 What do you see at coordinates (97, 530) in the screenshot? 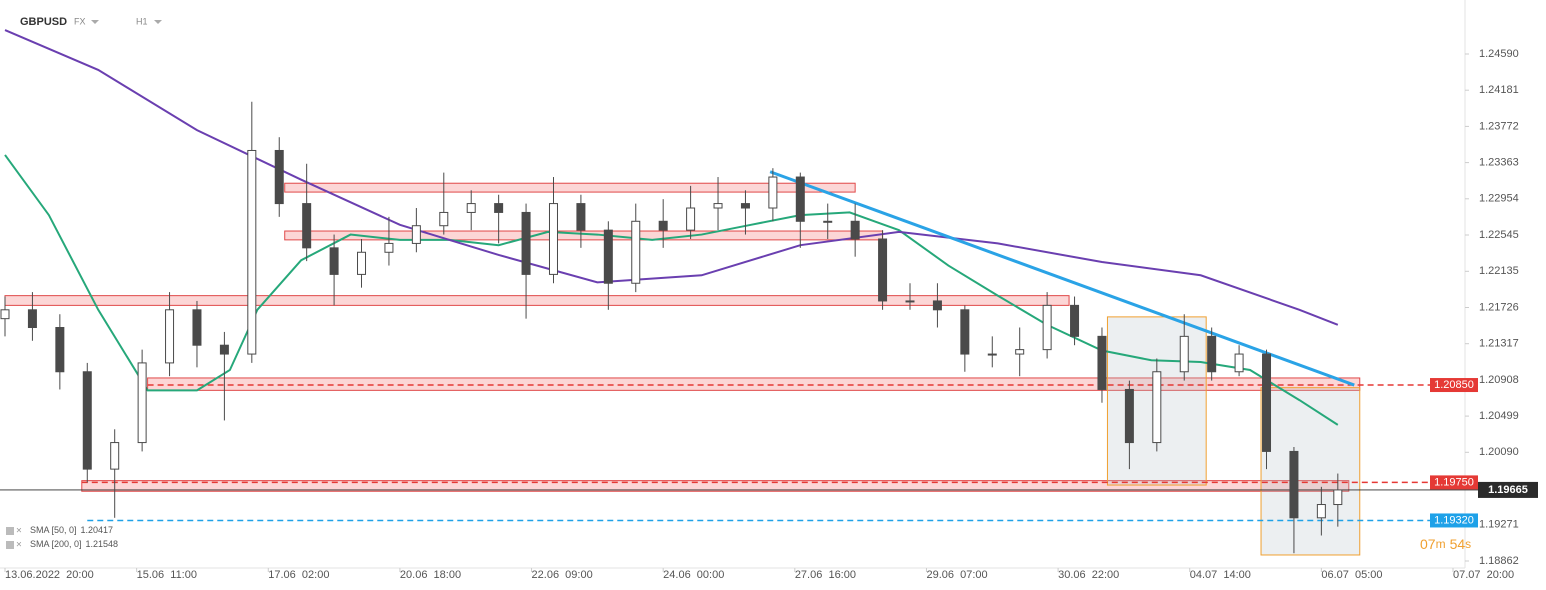
I see `legend-value: 1.20417` at bounding box center [97, 530].